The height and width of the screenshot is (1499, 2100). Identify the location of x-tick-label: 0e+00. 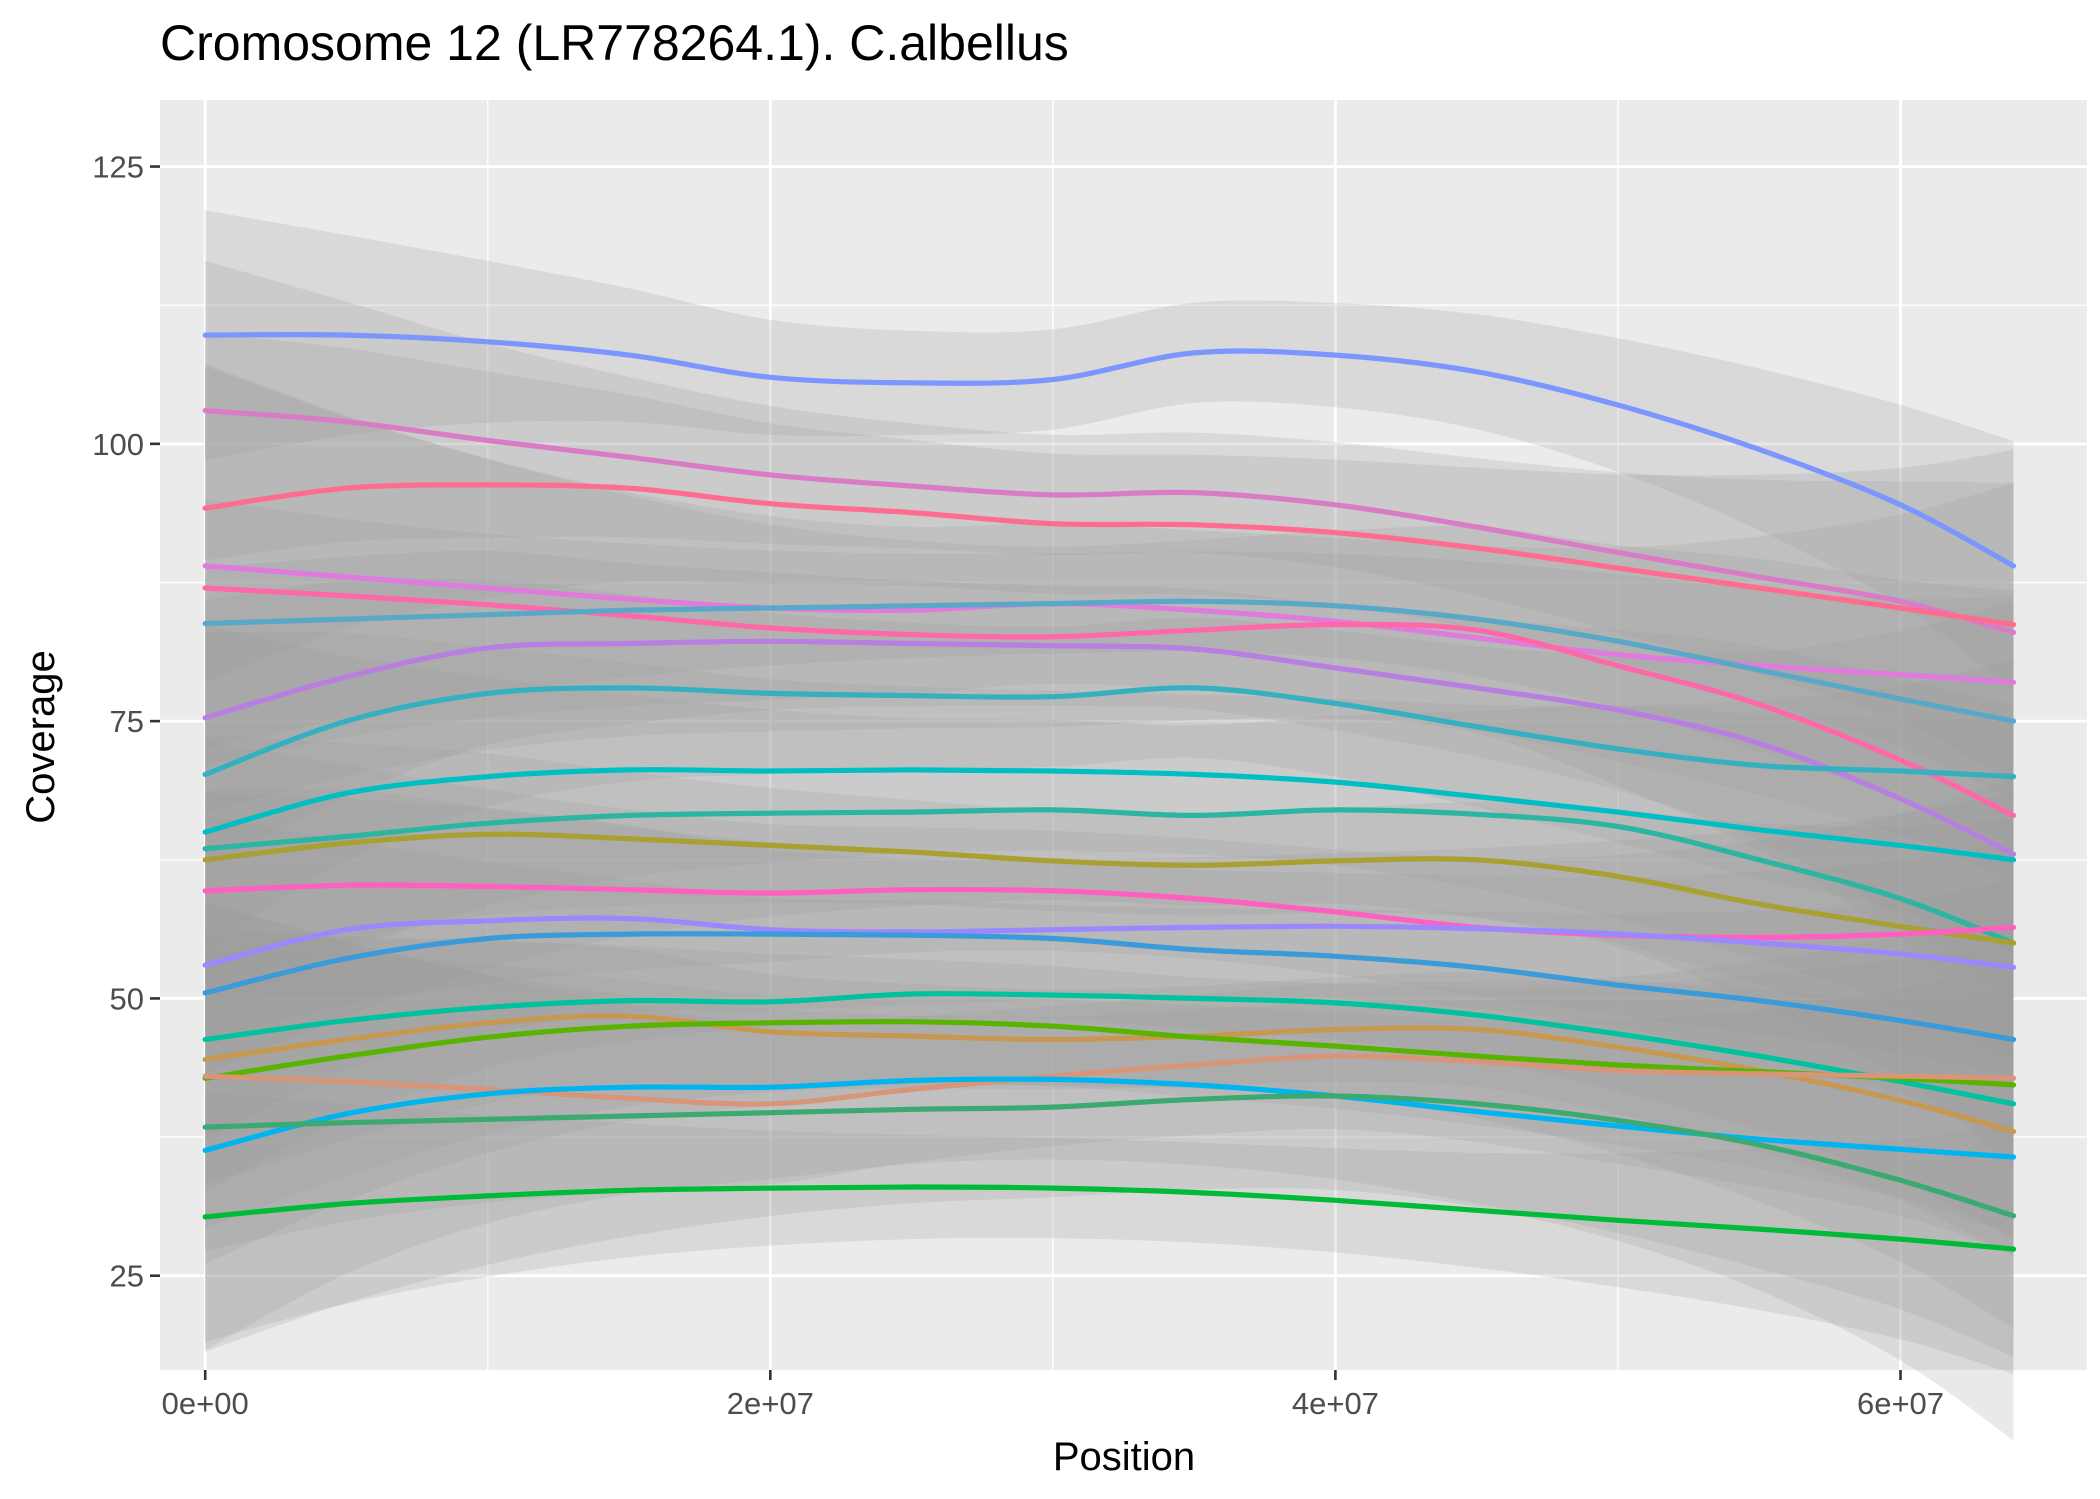
(205, 1403).